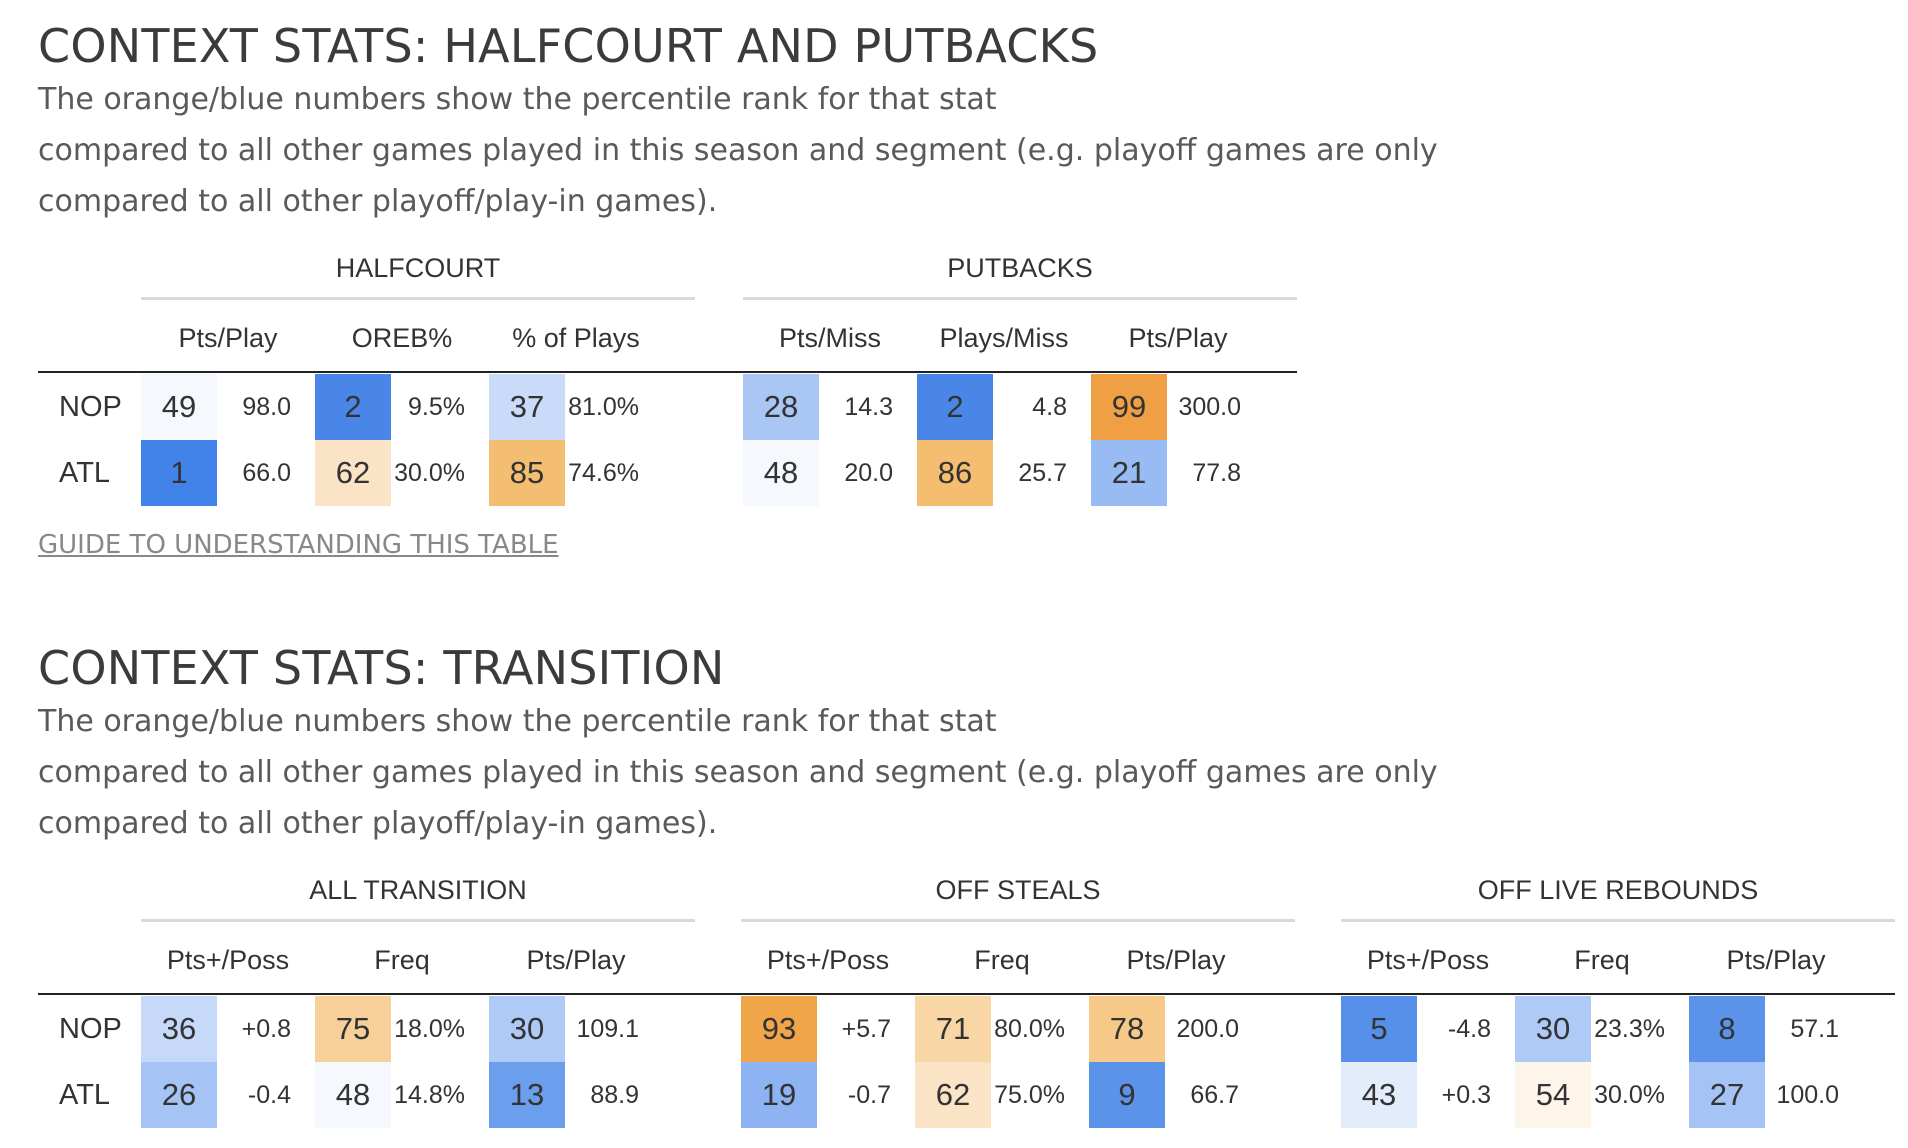 The width and height of the screenshot is (1908, 1148). Describe the element at coordinates (866, 1029) in the screenshot. I see `stat-value: +5.7` at that location.